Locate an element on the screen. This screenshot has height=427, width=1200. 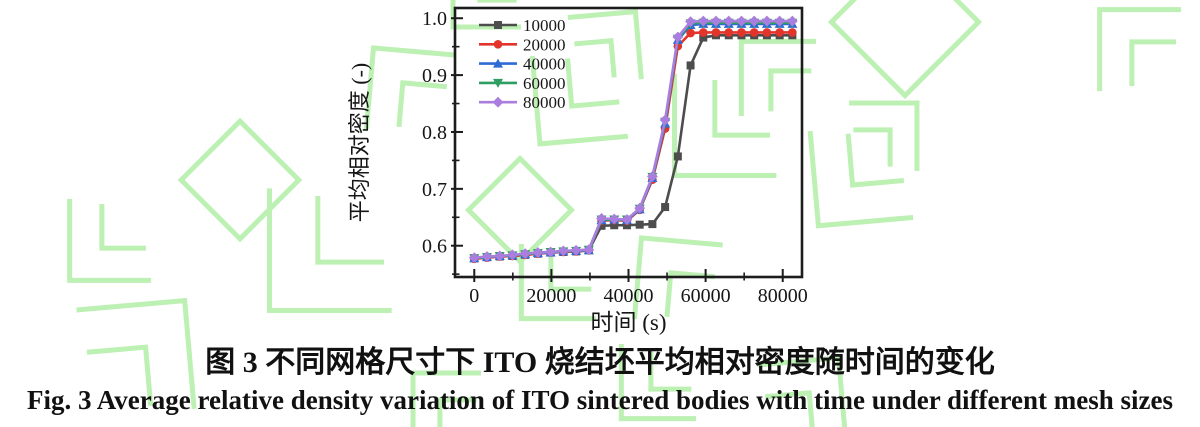
legend-label: 40000 is located at coordinates (544, 64).